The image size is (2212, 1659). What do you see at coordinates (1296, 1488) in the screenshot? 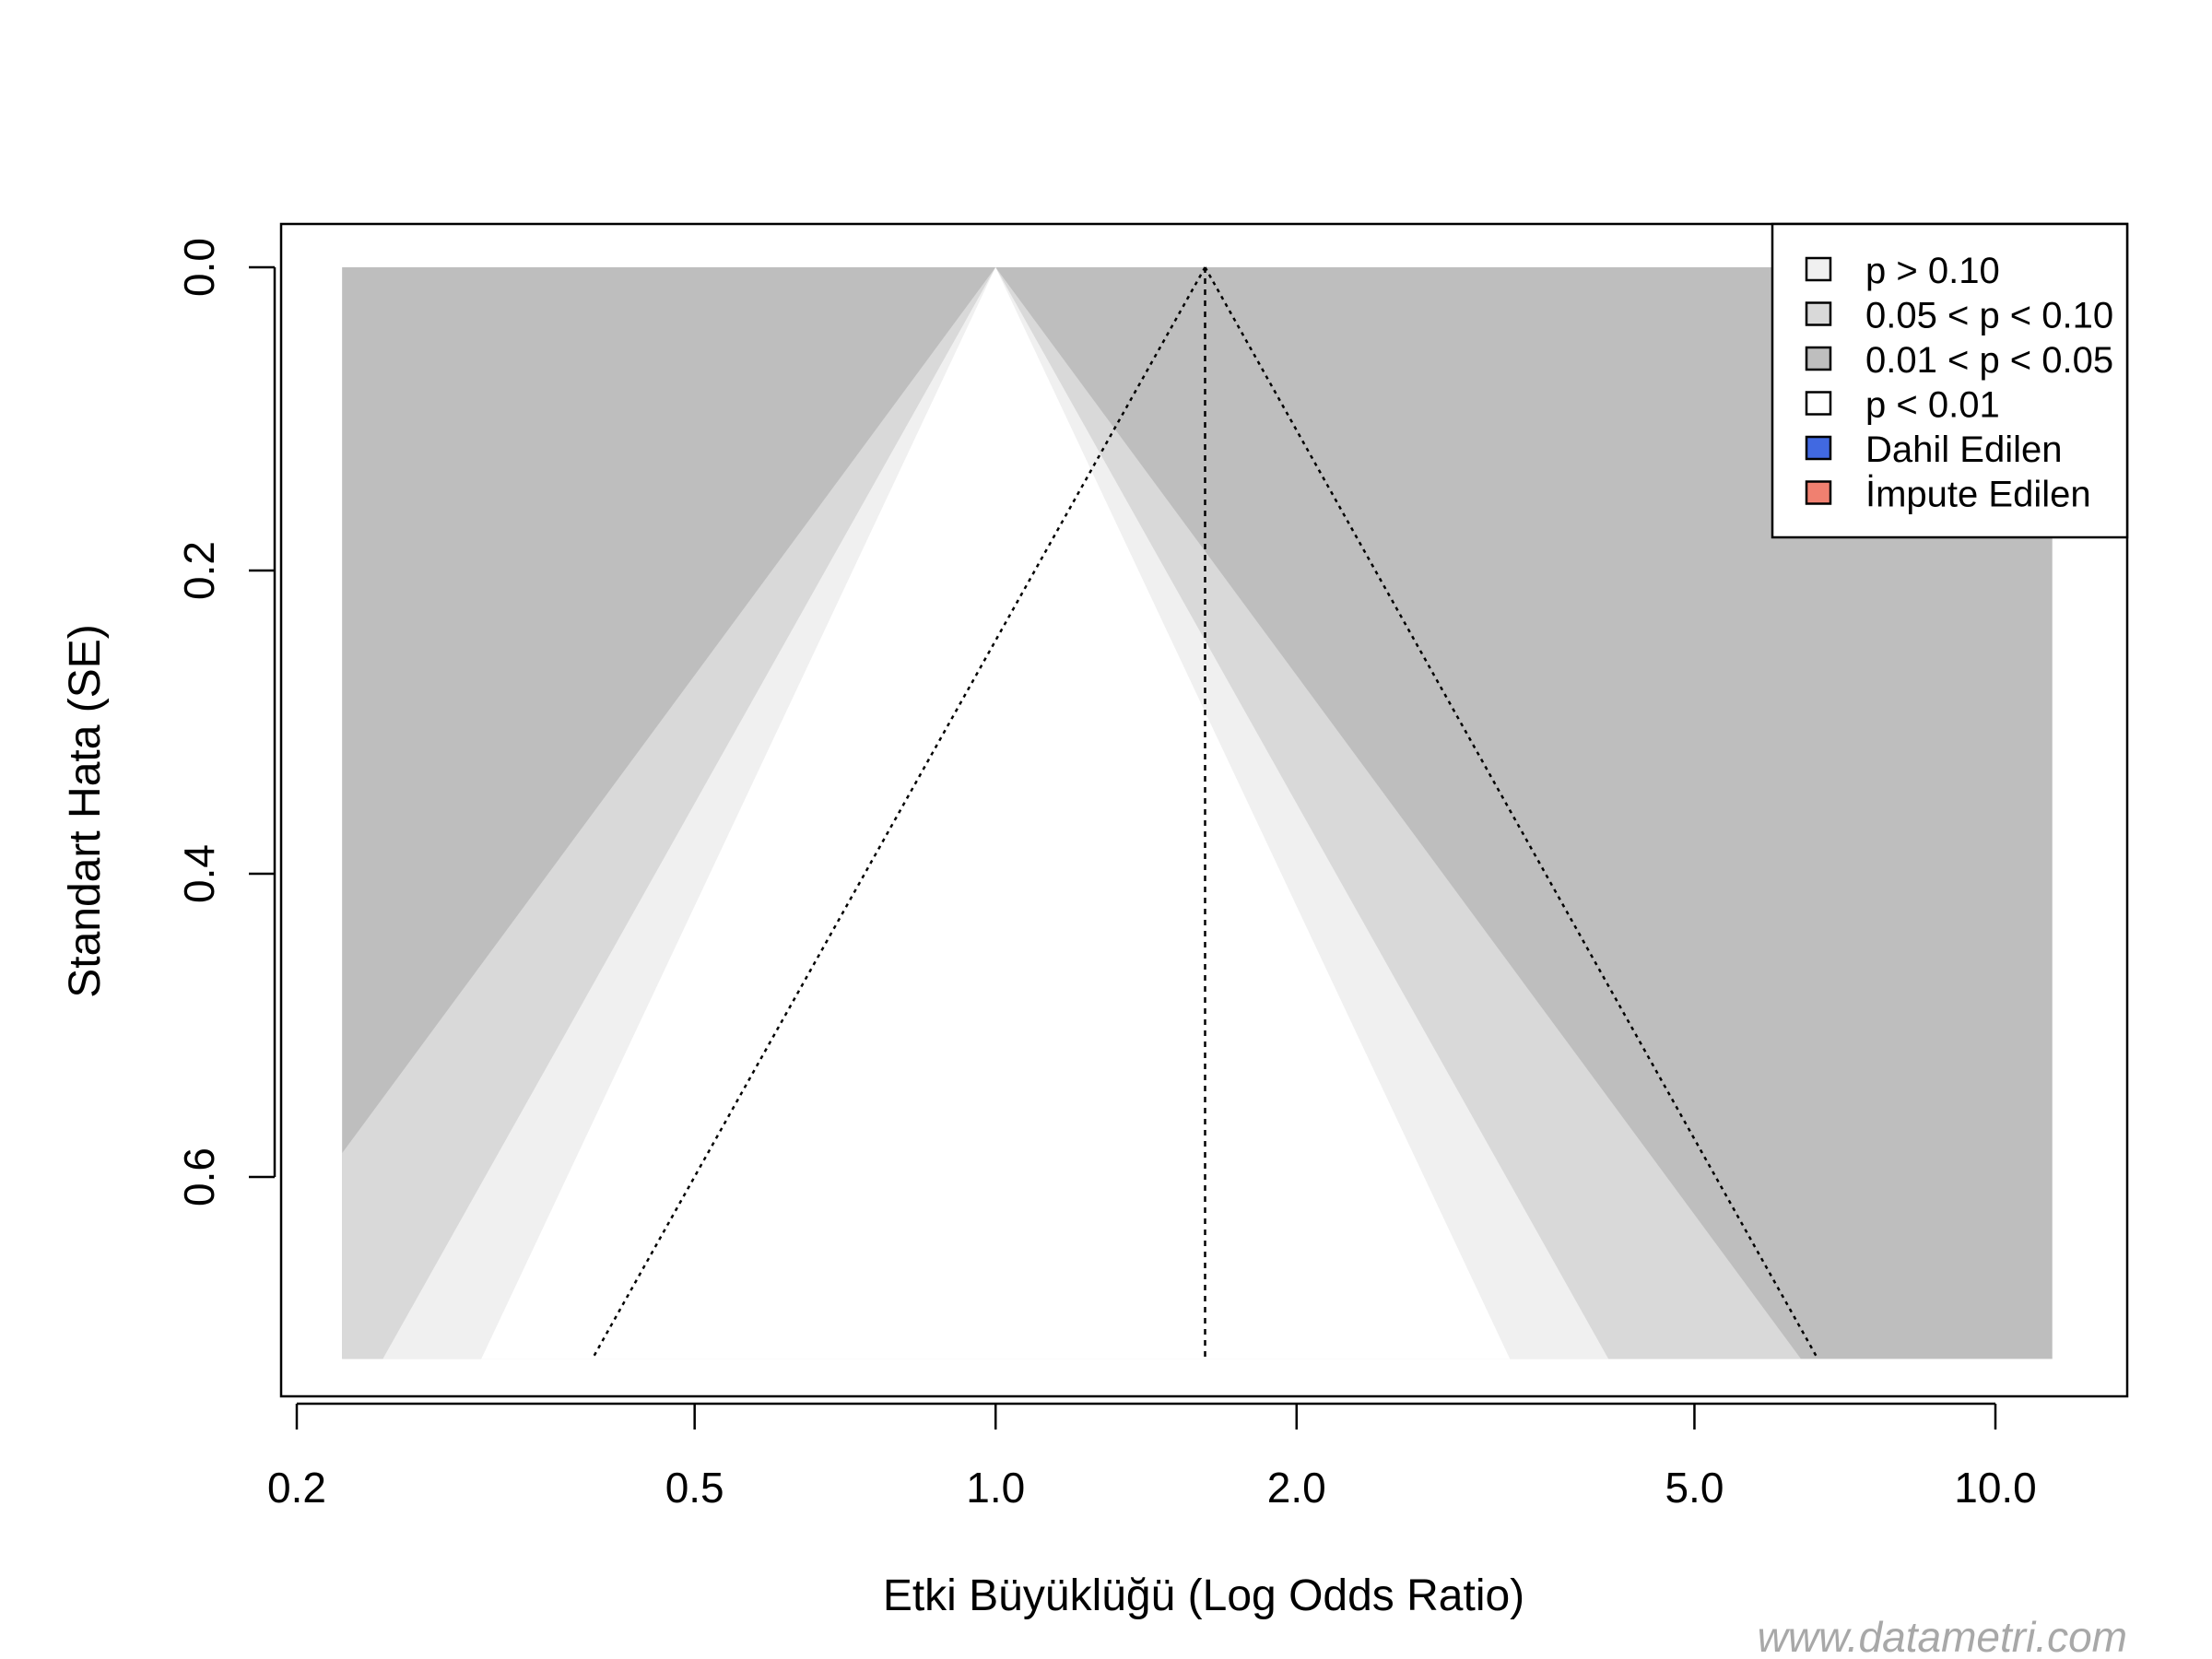
I see `x-tick-label: 2.0` at bounding box center [1296, 1488].